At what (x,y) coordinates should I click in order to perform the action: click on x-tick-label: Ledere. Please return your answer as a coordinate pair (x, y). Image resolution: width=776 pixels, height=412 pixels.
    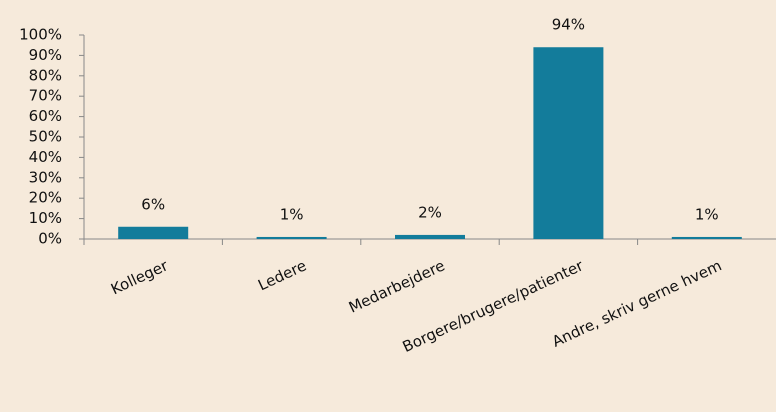
    Looking at the image, I should click on (282, 275).